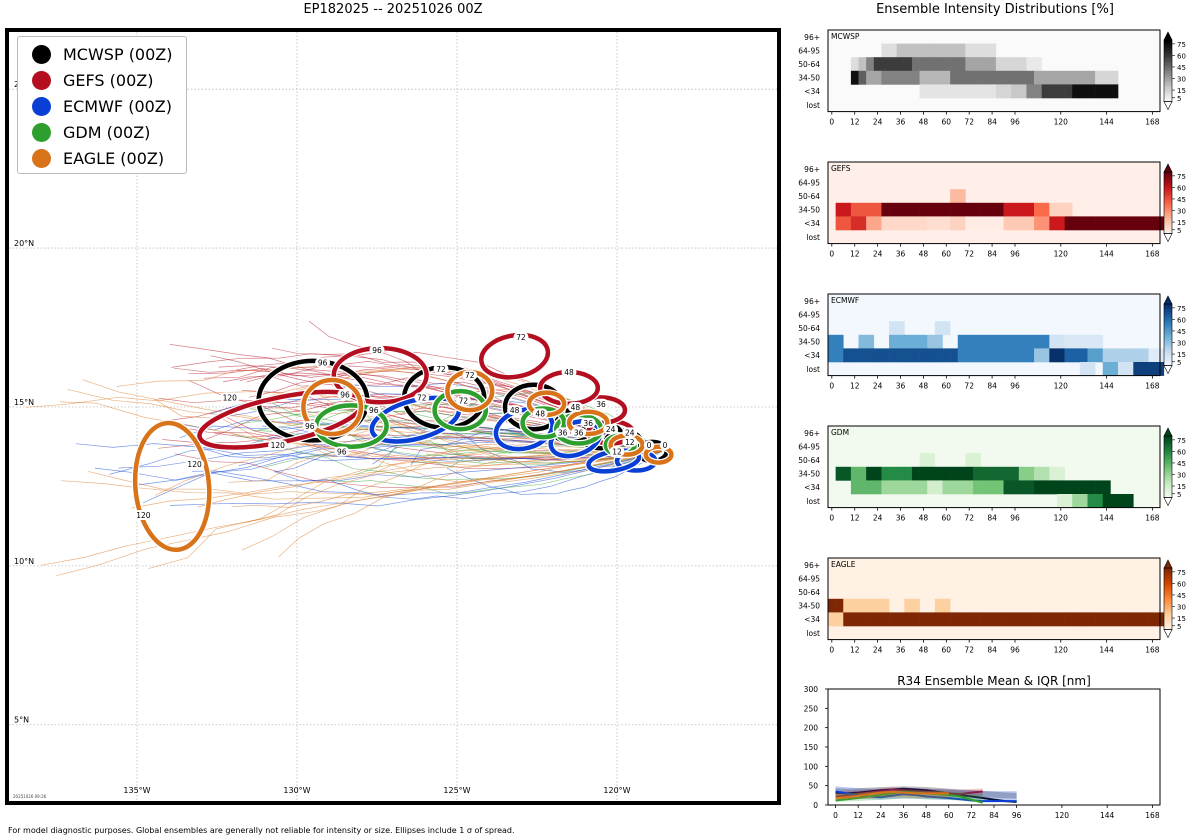 Image resolution: width=1200 pixels, height=840 pixels. I want to click on hour-label-eagle: 48, so click(576, 407).